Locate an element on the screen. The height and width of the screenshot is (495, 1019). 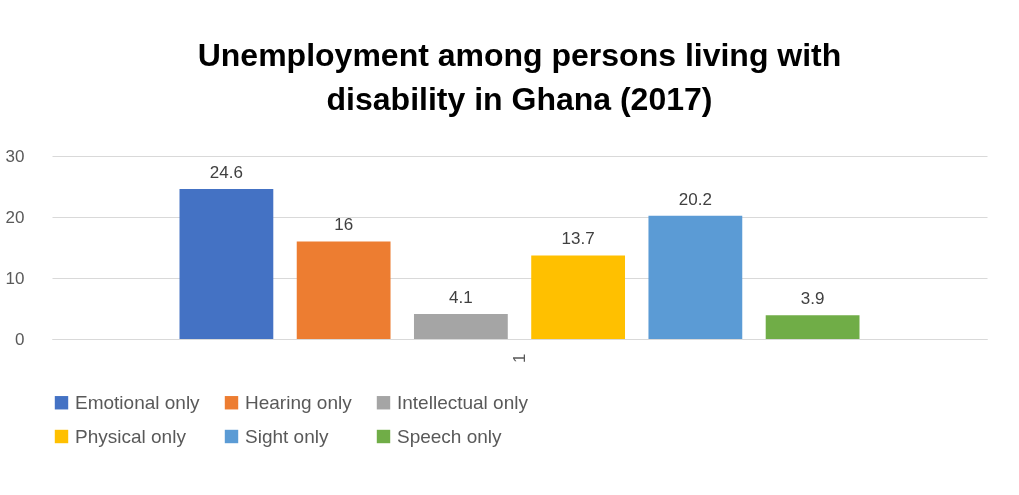
data-label: 20.2 is located at coordinates (695, 199).